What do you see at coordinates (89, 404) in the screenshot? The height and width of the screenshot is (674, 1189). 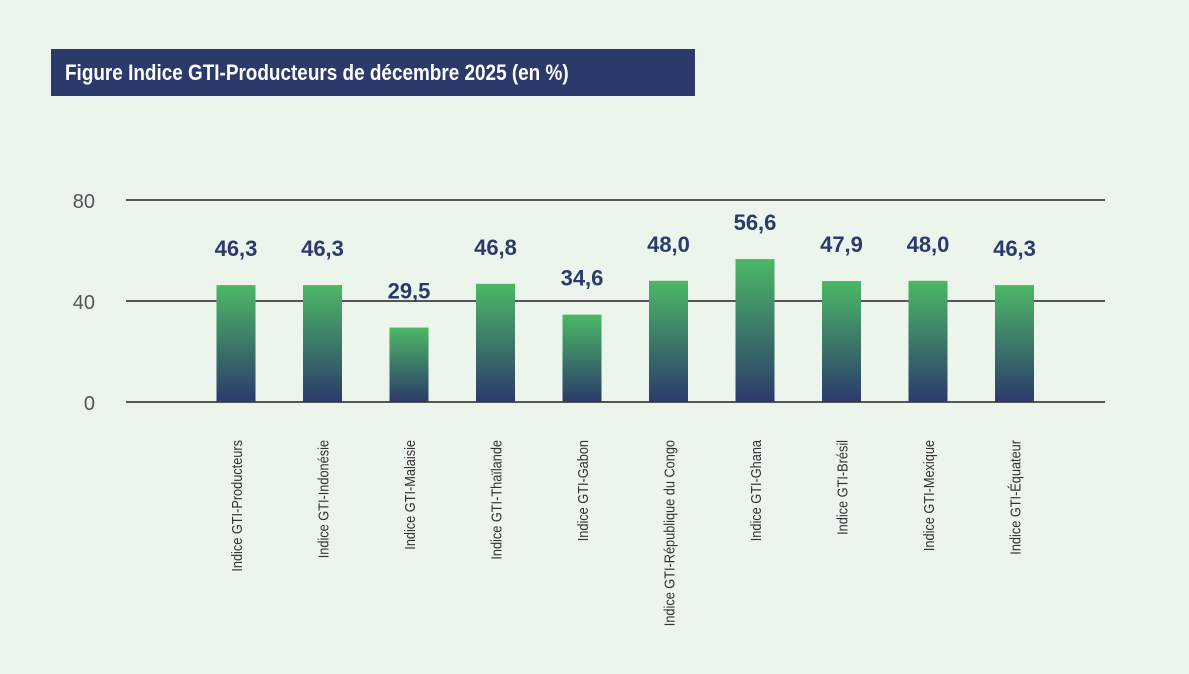 I see `y-tick-label: 0` at bounding box center [89, 404].